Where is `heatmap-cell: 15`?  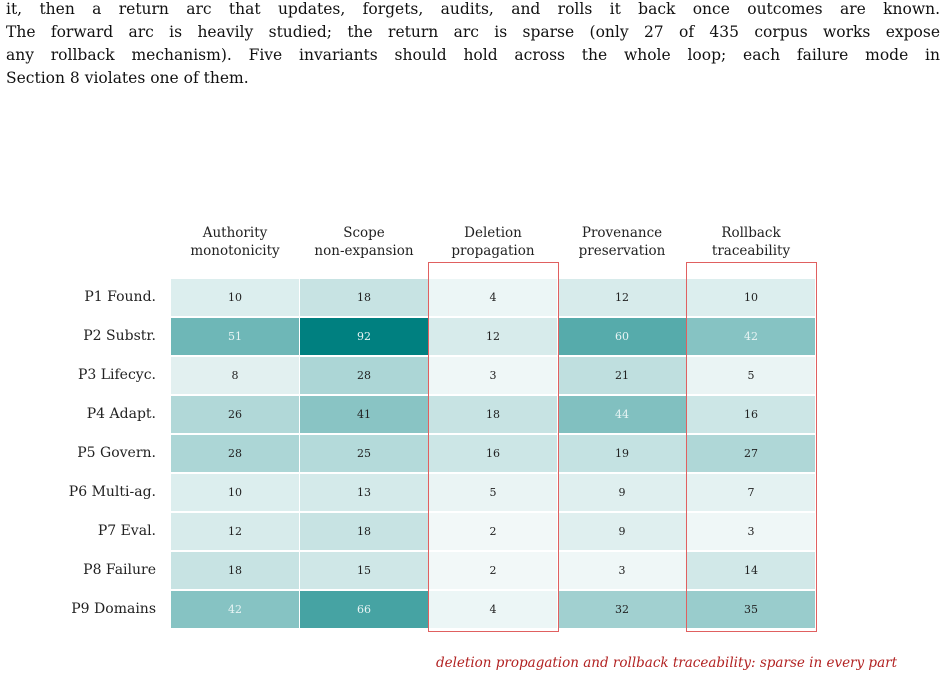 heatmap-cell: 15 is located at coordinates (364, 570).